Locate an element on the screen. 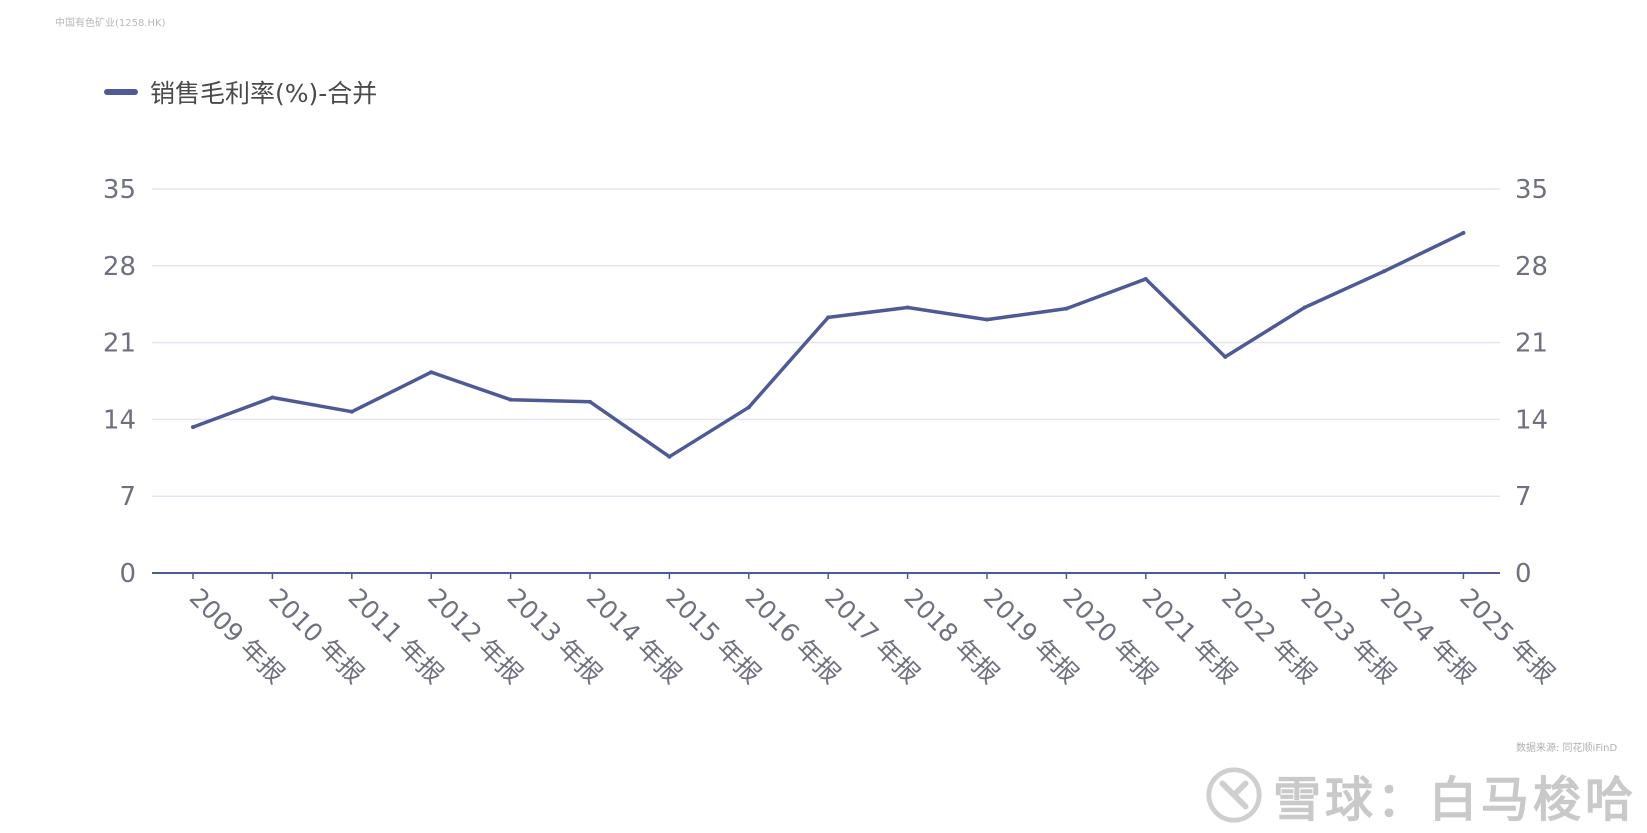 This screenshot has width=1647, height=833. y-tick-label-right: 35 is located at coordinates (1531, 190).